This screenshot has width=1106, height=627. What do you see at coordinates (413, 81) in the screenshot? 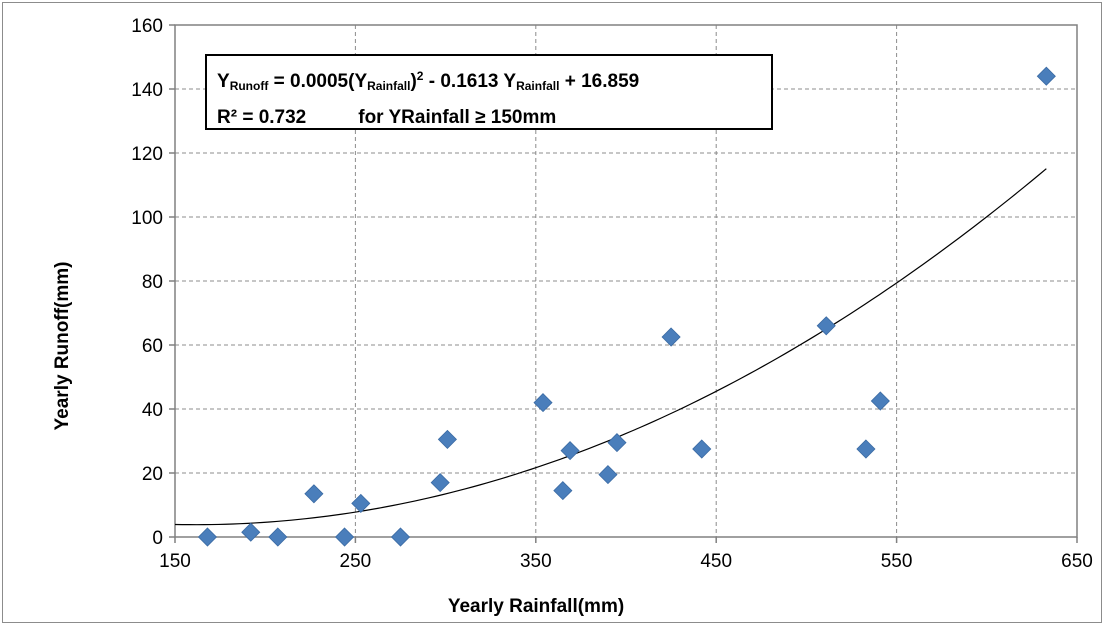
I see `eq-part-2: )` at bounding box center [413, 81].